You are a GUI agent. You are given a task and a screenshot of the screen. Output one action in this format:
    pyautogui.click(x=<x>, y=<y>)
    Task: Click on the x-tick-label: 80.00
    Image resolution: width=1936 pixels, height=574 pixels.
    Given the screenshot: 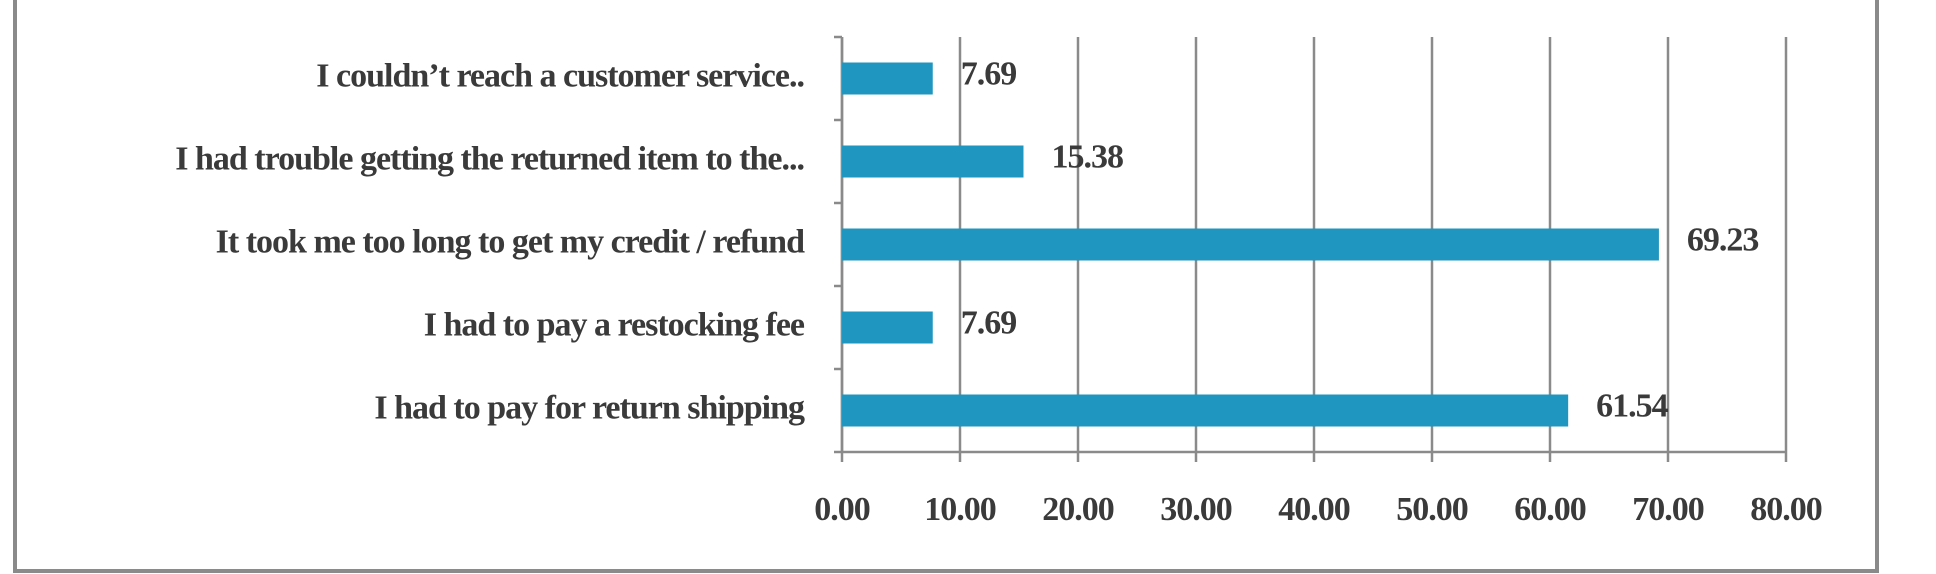 What is the action you would take?
    pyautogui.click(x=1786, y=509)
    